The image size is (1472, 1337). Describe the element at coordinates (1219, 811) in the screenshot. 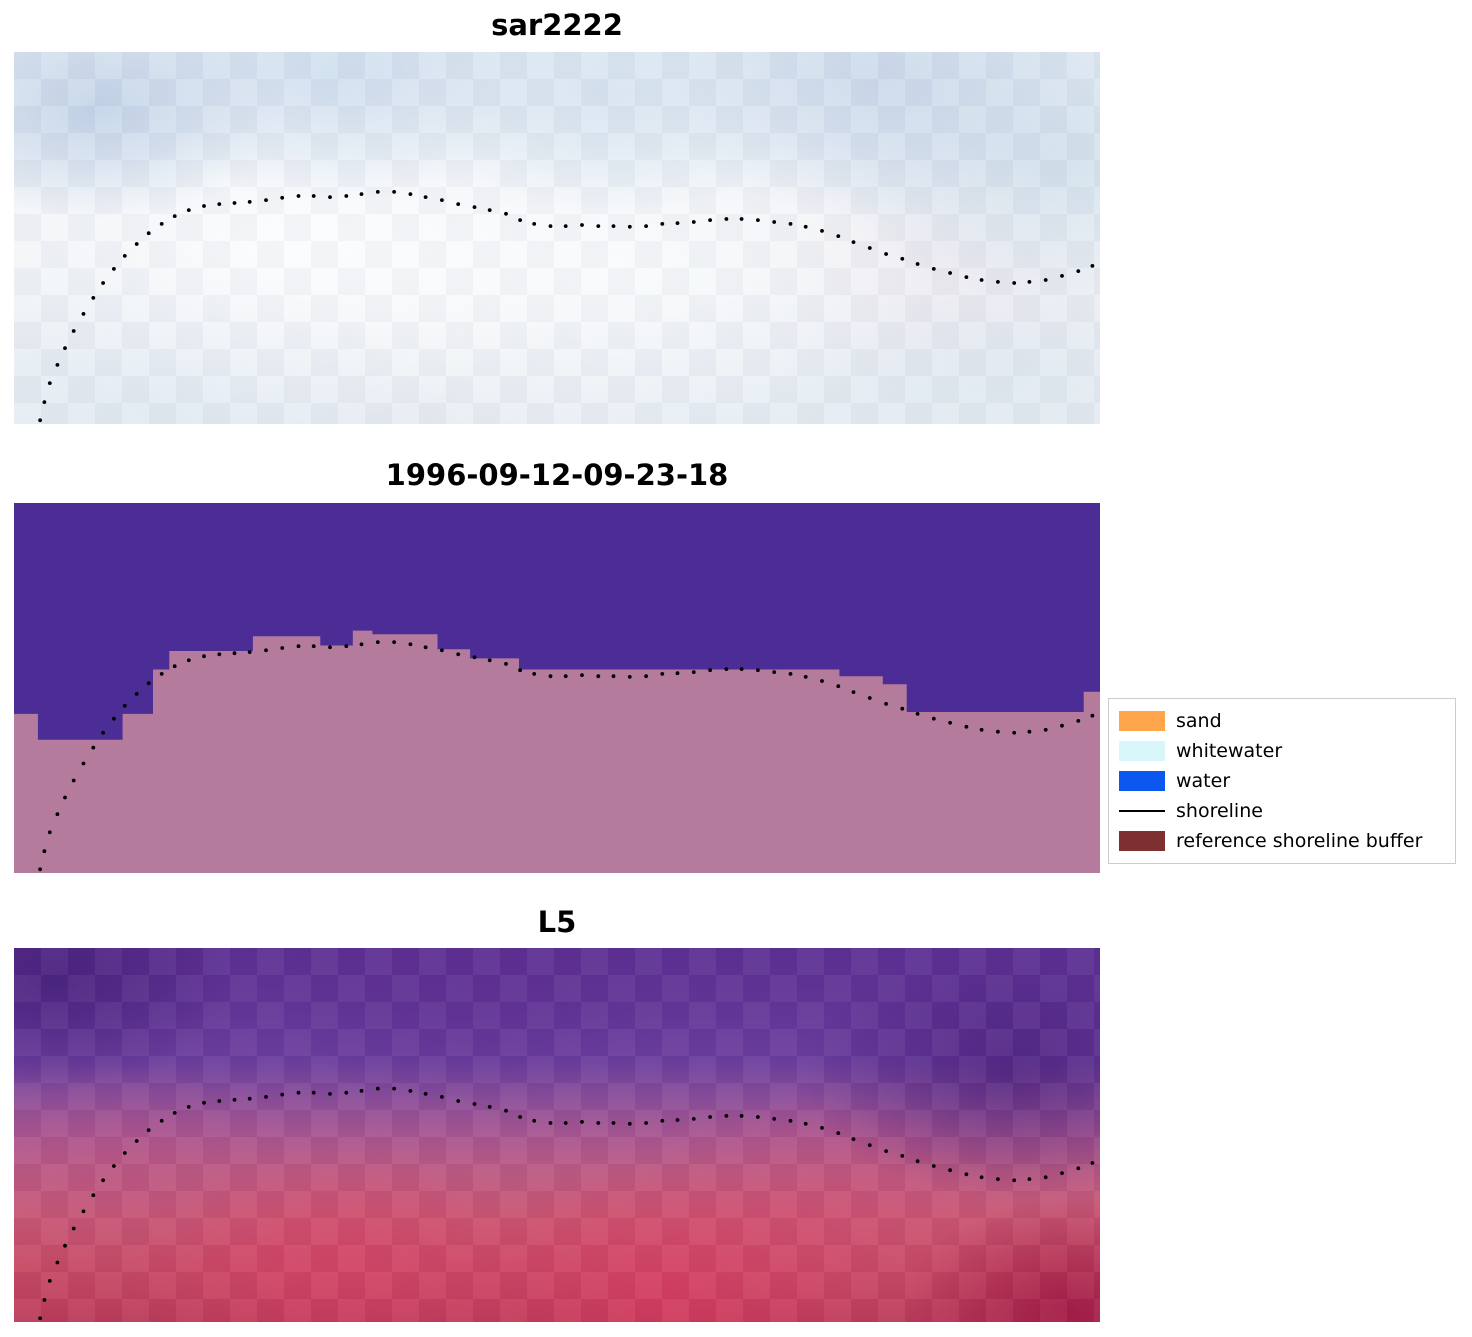

I see `legend-label-shoreline: shoreline` at that location.